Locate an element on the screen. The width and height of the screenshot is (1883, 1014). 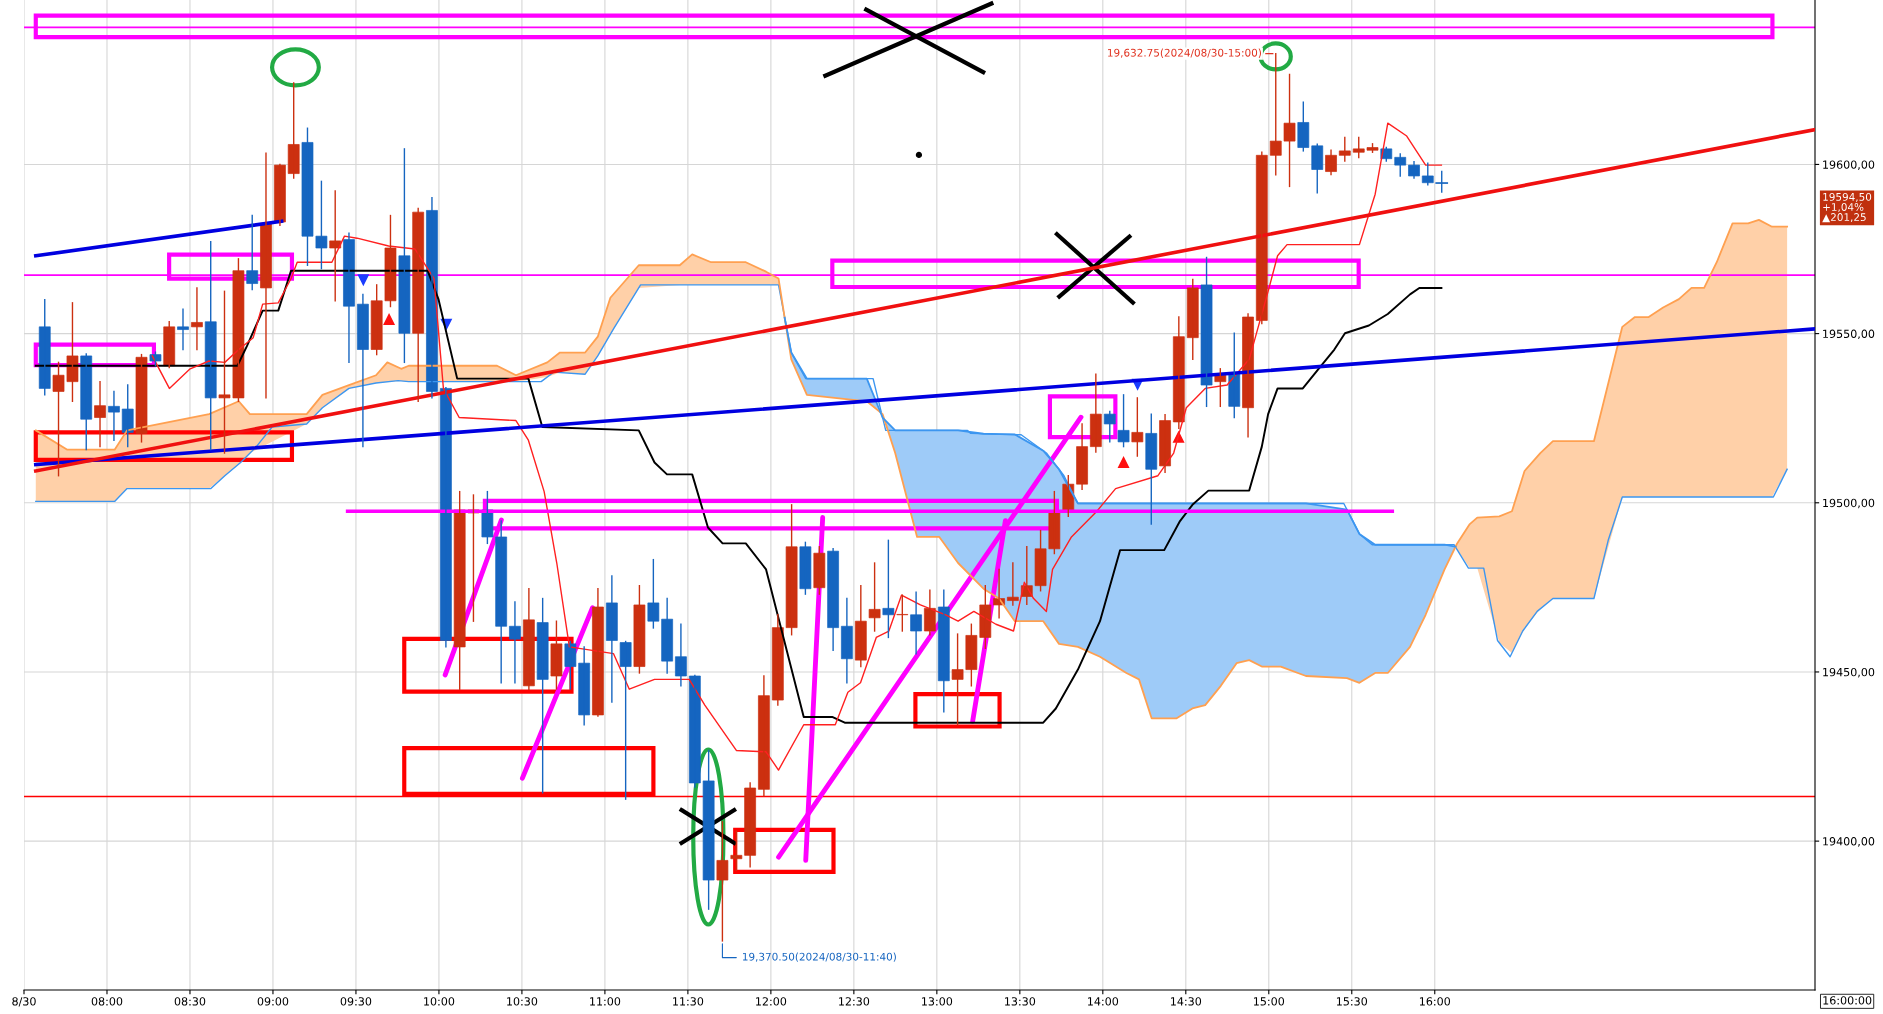
y-tick-label: 19550,00 is located at coordinates (1849, 334).